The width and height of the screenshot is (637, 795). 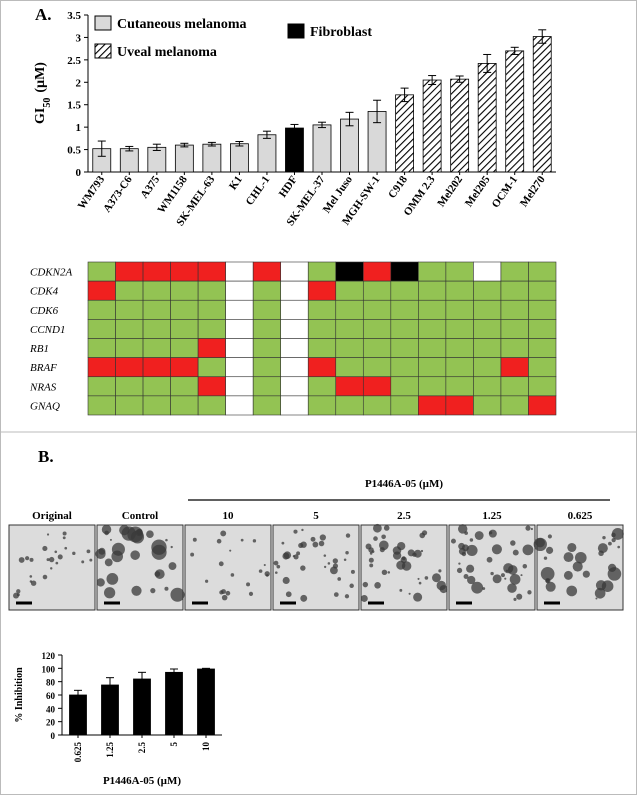 I want to click on y-tick-label: 20, so click(x=51, y=723).